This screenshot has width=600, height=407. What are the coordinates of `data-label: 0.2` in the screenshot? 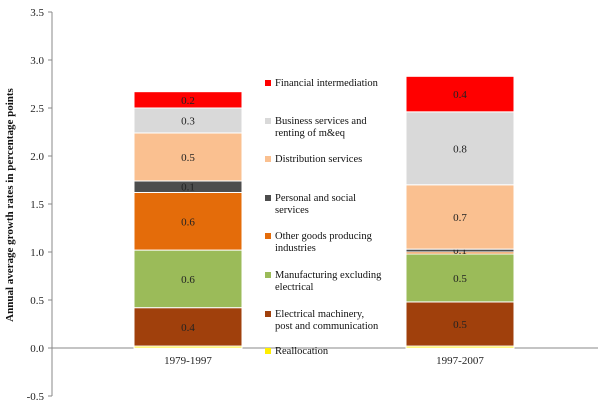 It's located at (188, 101).